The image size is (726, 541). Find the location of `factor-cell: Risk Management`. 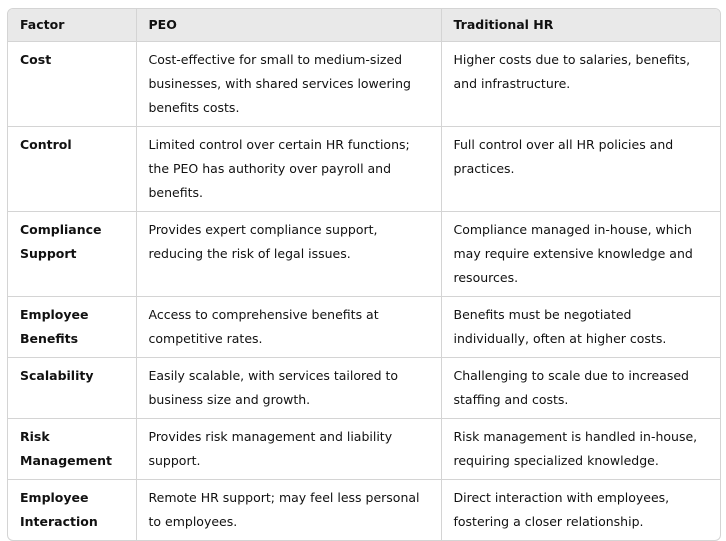

factor-cell: Risk Management is located at coordinates (72, 449).